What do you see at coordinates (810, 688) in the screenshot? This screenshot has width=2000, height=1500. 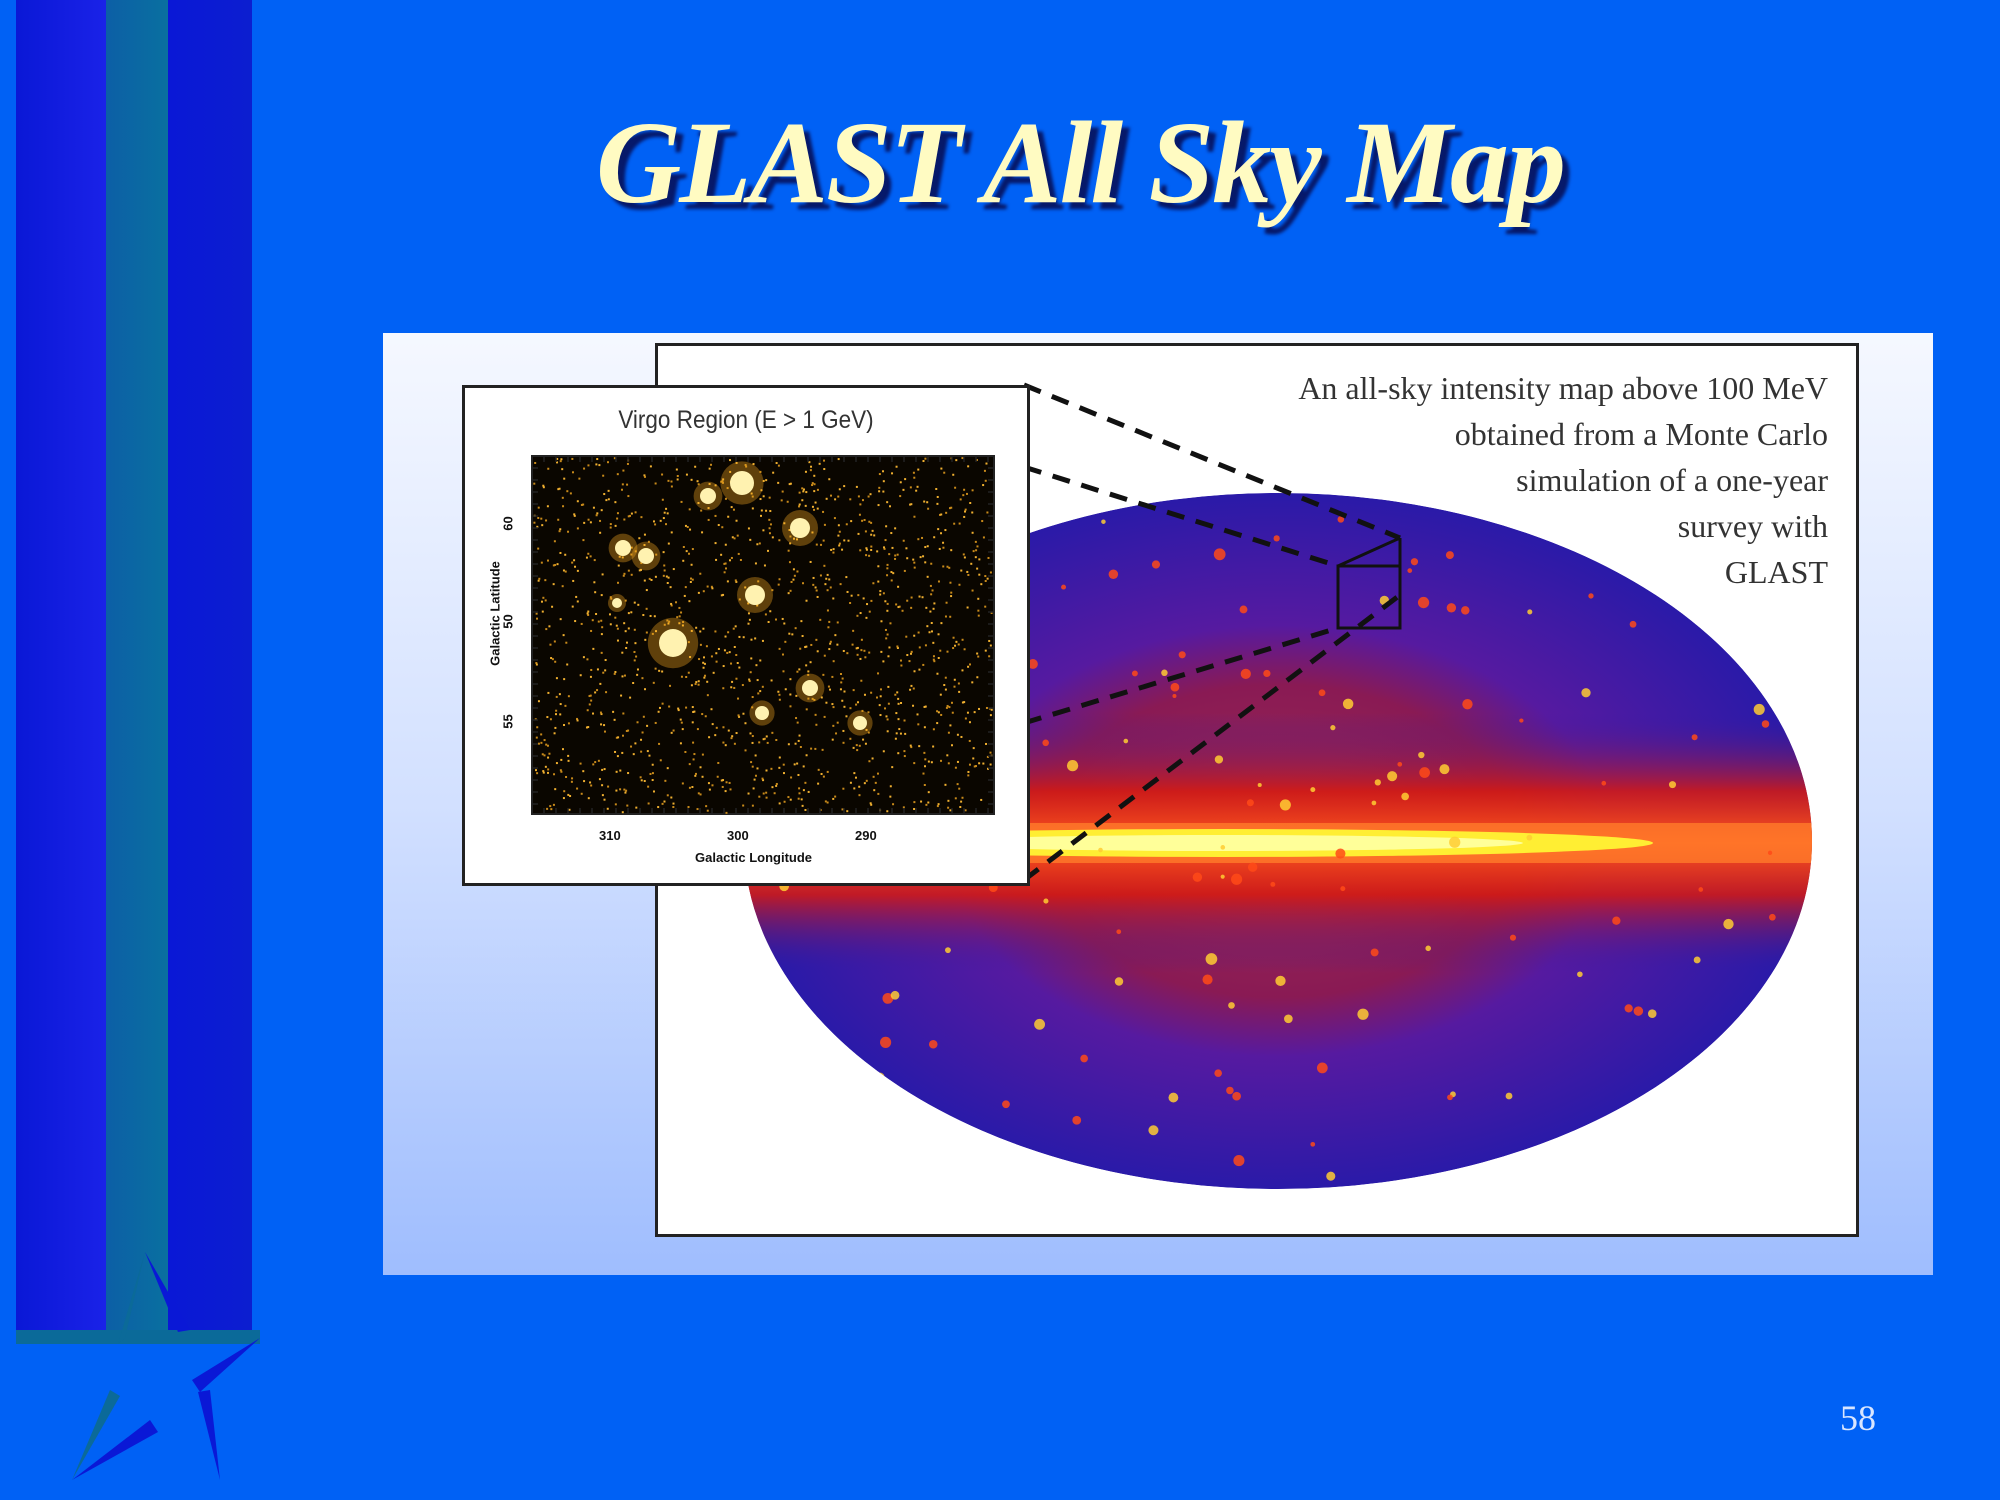 I see `inset-source` at bounding box center [810, 688].